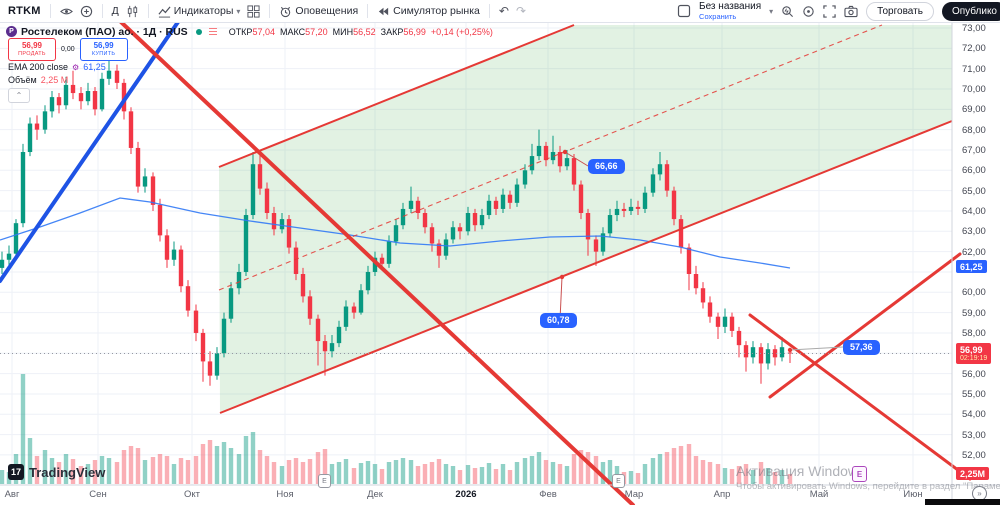 Image resolution: width=1000 pixels, height=505 pixels. Describe the element at coordinates (521, 11) in the screenshot. I see `redo-button: ↷` at that location.